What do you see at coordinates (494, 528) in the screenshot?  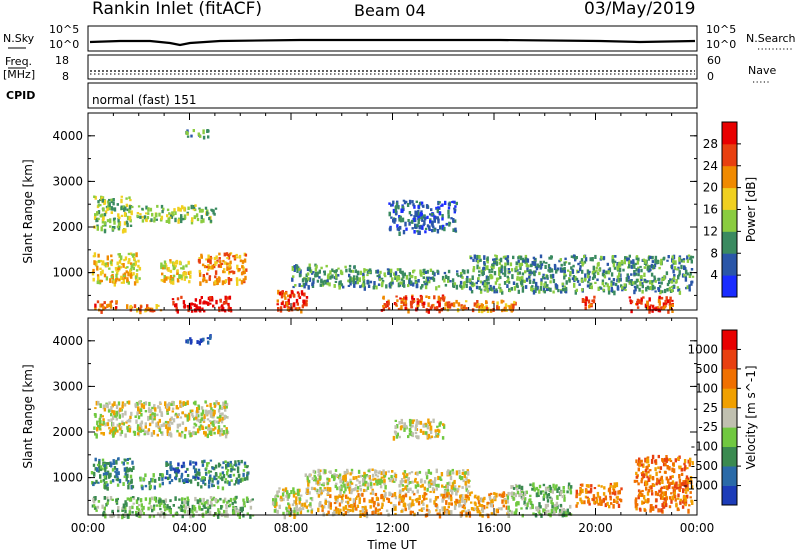 I see `x-tick-label: 16:00` at bounding box center [494, 528].